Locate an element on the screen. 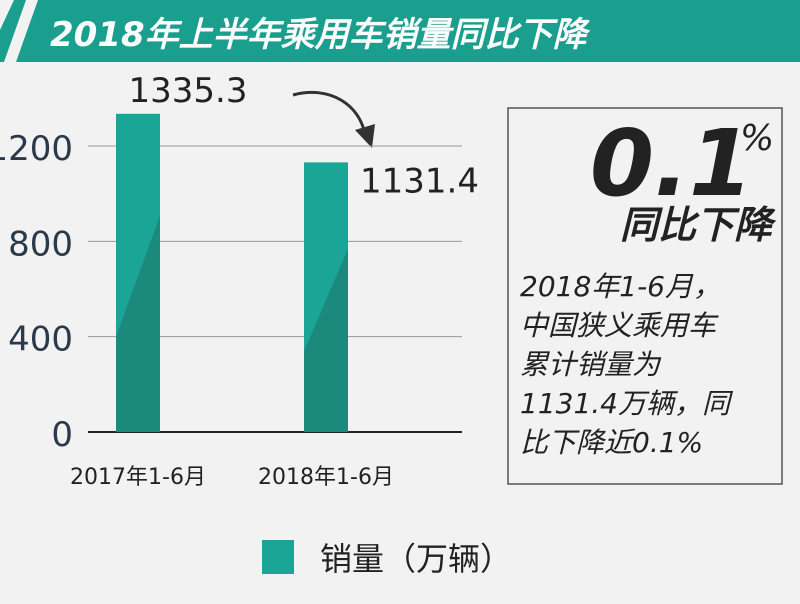 The width and height of the screenshot is (800, 604). callout-label: 同比下降 is located at coordinates (698, 225).